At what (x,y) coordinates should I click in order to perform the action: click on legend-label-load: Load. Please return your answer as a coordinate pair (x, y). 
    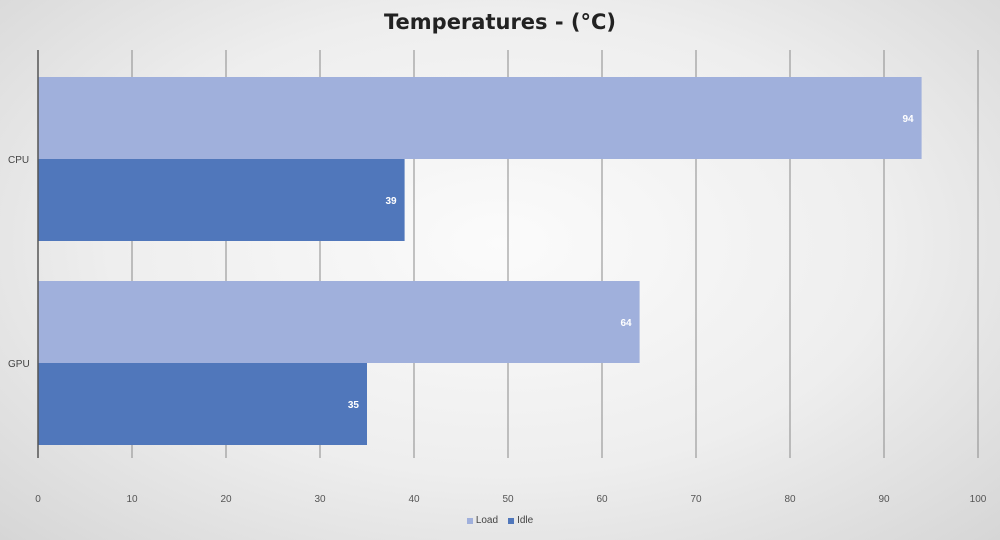
    Looking at the image, I should click on (487, 520).